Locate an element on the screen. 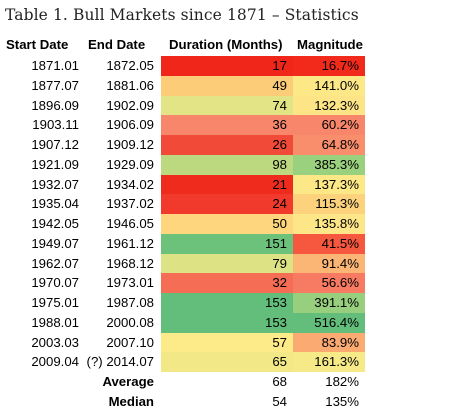  table-row: 1877.07 1881.06 49 141.0% is located at coordinates (185, 85).